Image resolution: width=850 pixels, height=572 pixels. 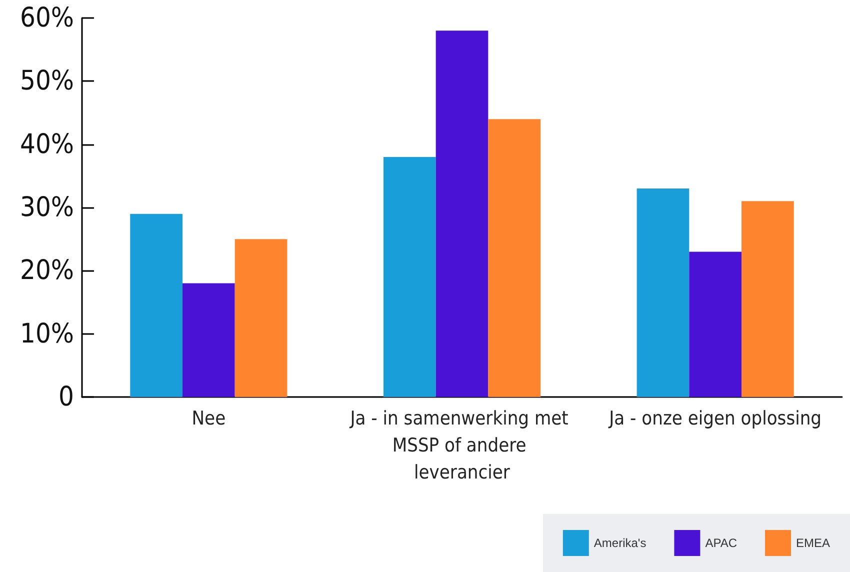 I want to click on x-tick-label: Ja - in samenwerking met MSSP of andere leverancier, so click(x=461, y=446).